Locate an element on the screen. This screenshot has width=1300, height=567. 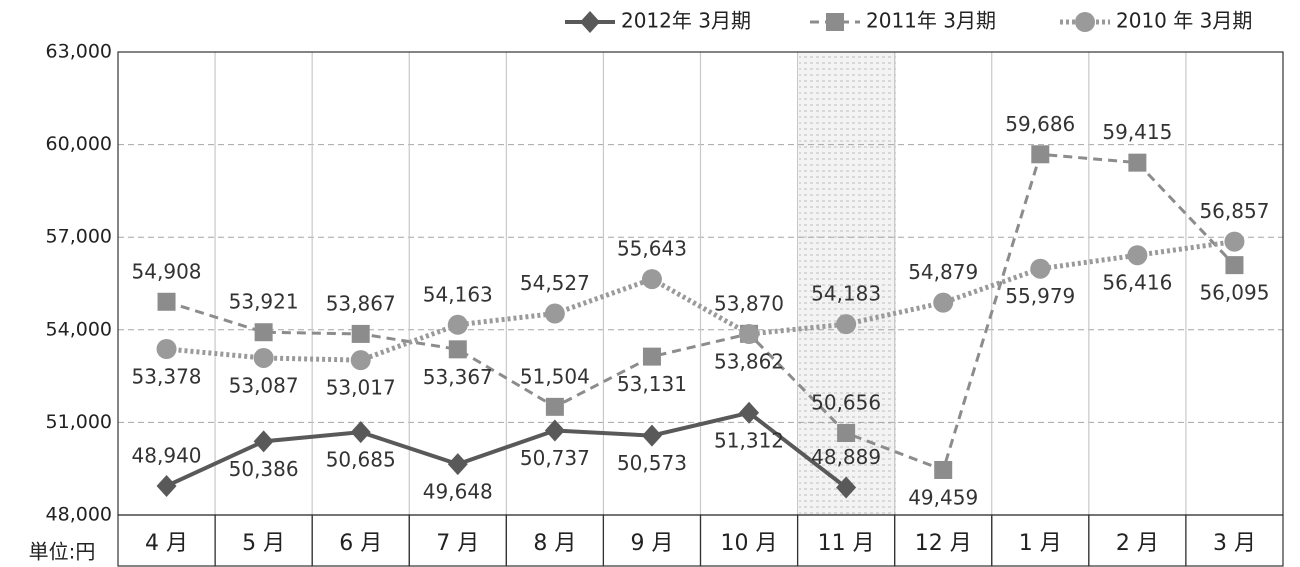
y-tick-label: 63,000 is located at coordinates (79, 52).